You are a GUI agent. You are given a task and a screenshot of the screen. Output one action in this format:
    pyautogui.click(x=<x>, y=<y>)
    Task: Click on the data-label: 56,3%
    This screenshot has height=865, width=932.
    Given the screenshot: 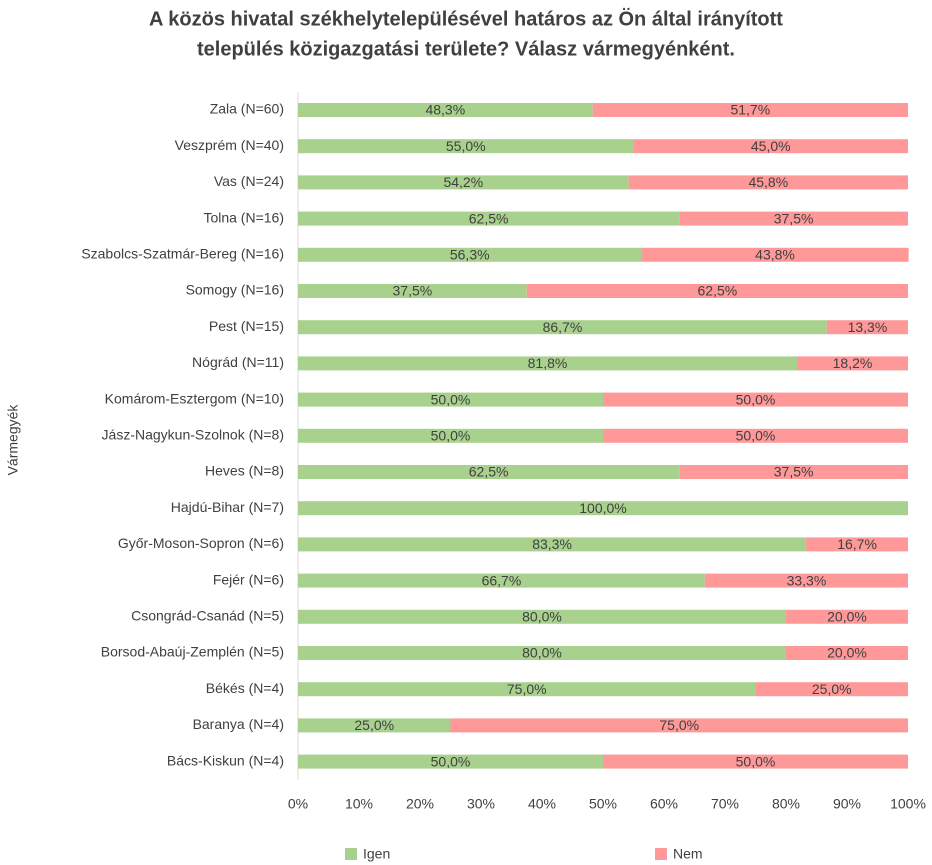 What is the action you would take?
    pyautogui.click(x=470, y=255)
    